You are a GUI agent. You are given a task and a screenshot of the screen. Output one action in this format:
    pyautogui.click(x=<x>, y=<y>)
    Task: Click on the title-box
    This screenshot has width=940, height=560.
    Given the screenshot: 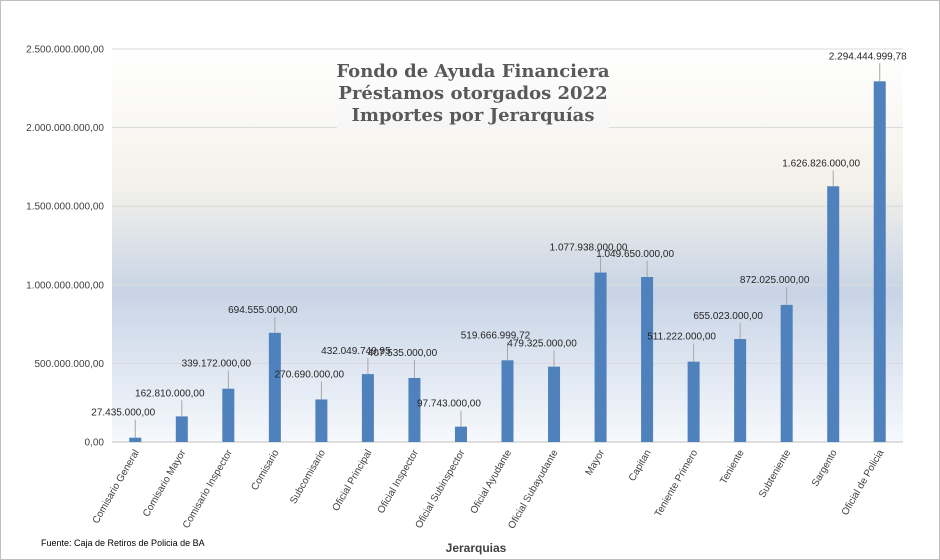 What is the action you would take?
    pyautogui.click(x=473, y=92)
    